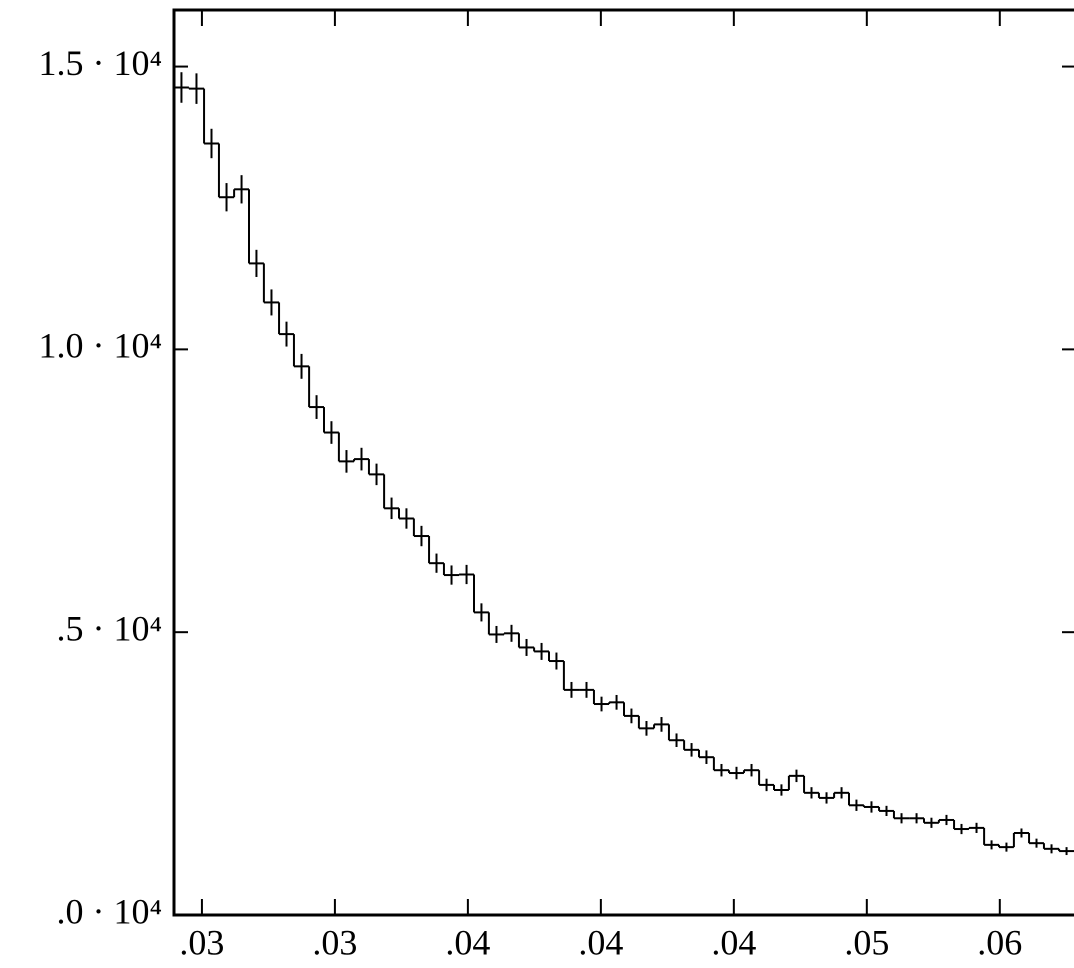  What do you see at coordinates (109, 911) in the screenshot?
I see `y-tick-label: .0 · 10⁴` at bounding box center [109, 911].